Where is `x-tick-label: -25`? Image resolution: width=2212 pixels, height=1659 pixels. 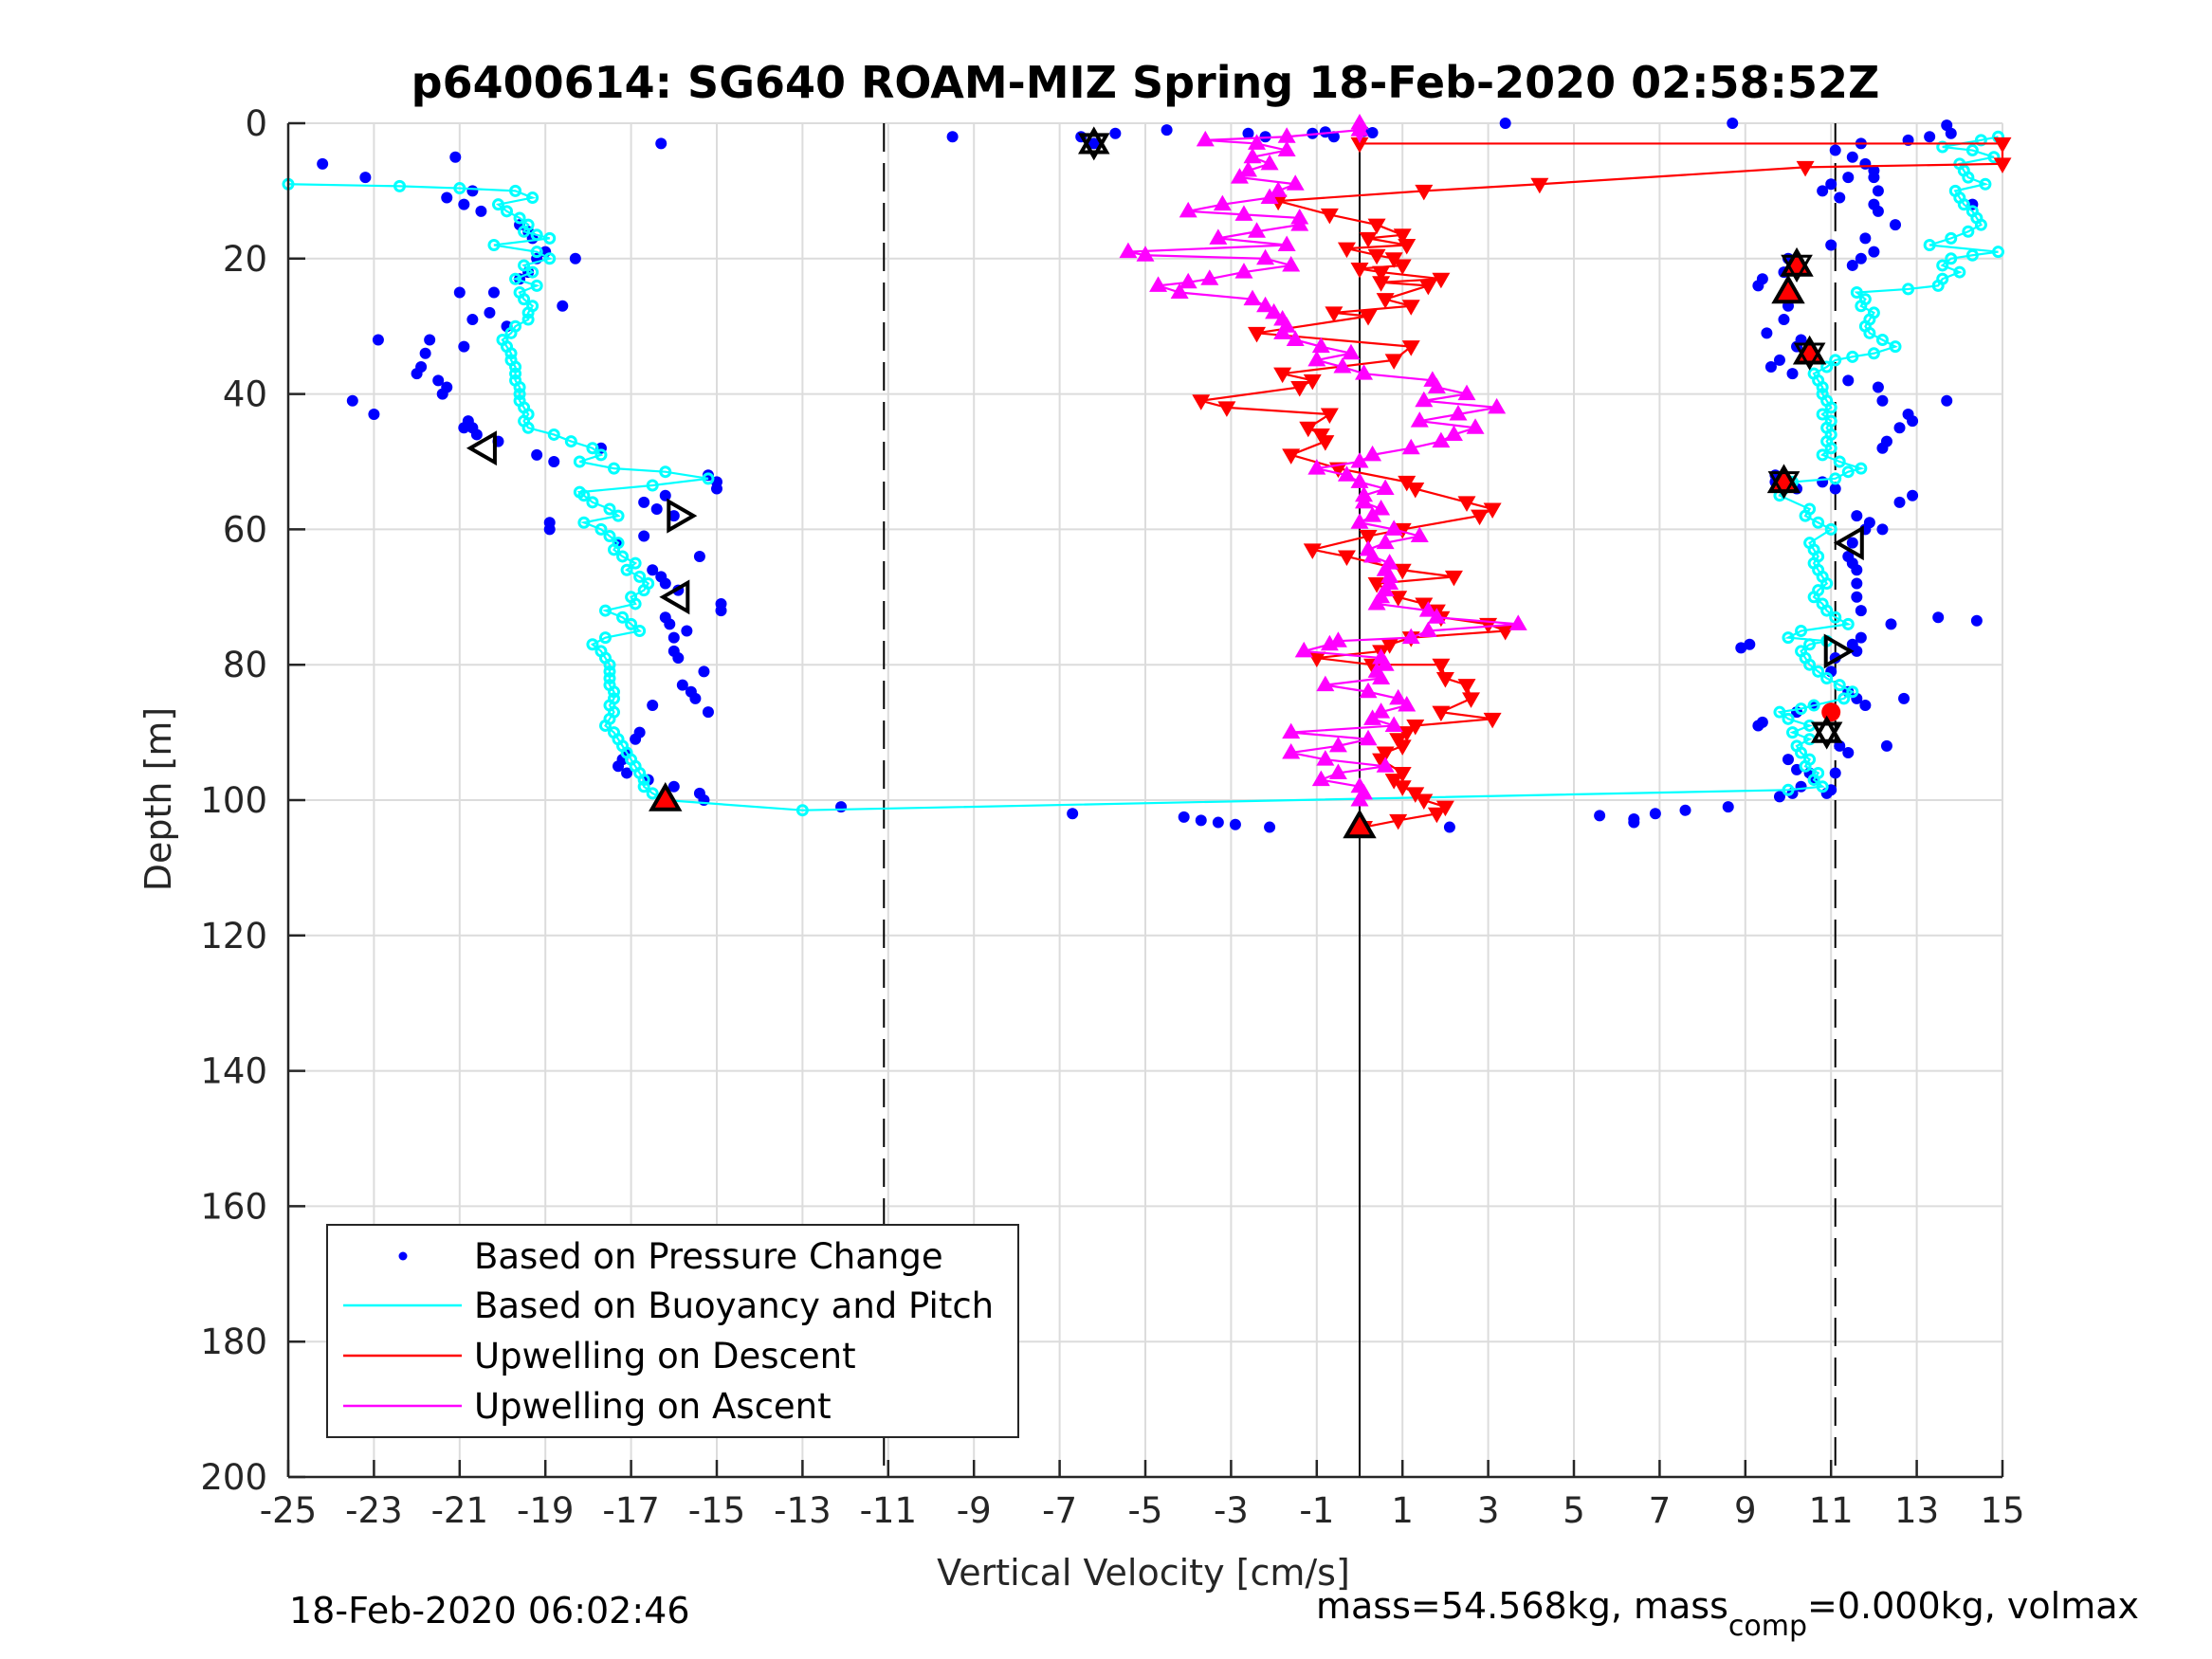 x-tick-label: -25 is located at coordinates (288, 1510).